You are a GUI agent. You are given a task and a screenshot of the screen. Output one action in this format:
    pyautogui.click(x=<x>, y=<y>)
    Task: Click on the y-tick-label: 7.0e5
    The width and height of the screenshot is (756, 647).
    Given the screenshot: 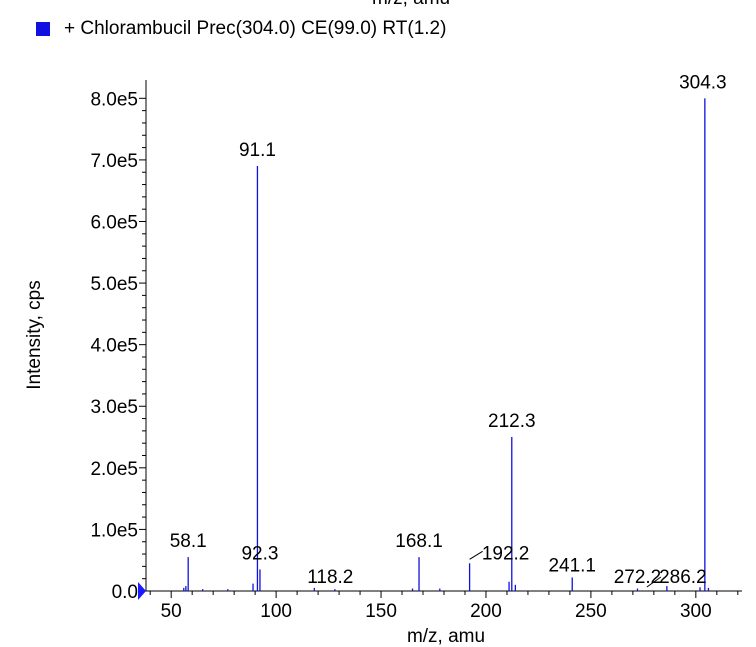 What is the action you would take?
    pyautogui.click(x=114, y=161)
    